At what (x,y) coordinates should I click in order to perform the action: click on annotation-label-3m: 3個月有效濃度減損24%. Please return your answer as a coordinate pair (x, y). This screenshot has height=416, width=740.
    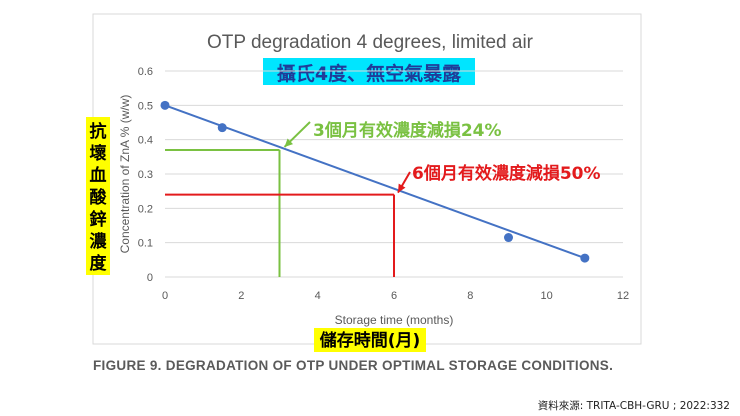
    Looking at the image, I should click on (407, 130).